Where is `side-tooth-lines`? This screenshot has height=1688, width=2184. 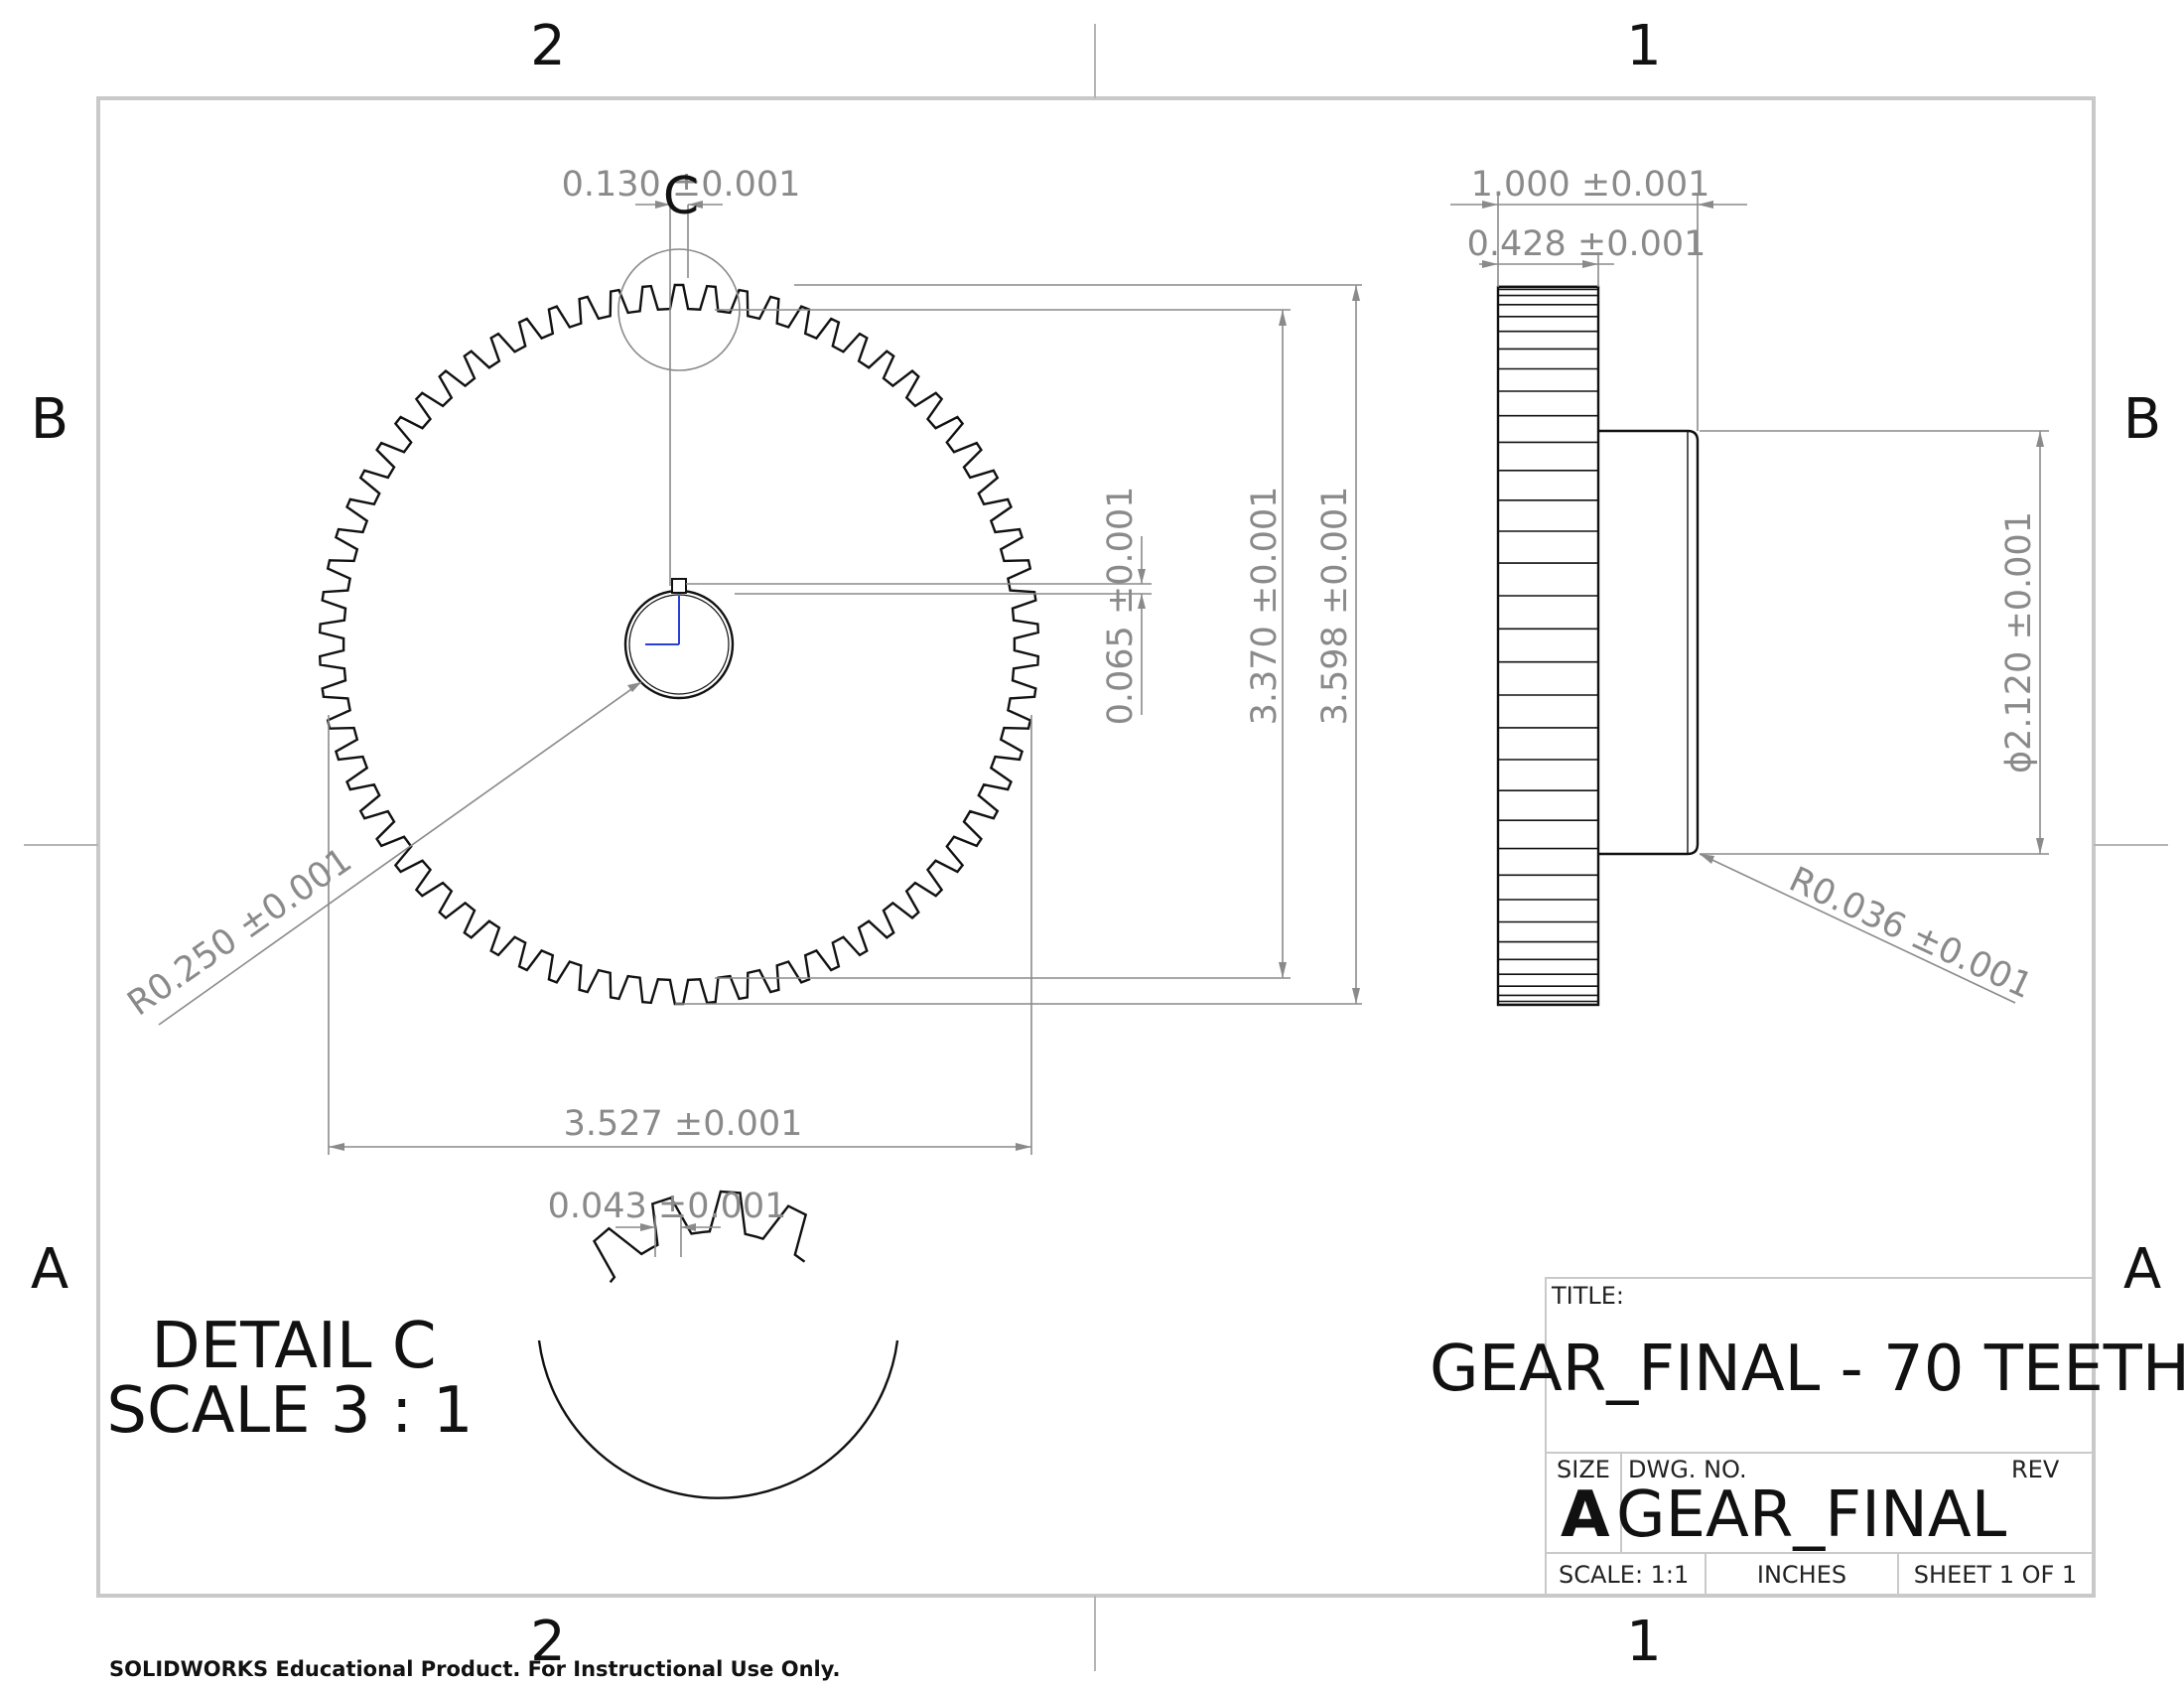 side-tooth-lines is located at coordinates (1548, 645).